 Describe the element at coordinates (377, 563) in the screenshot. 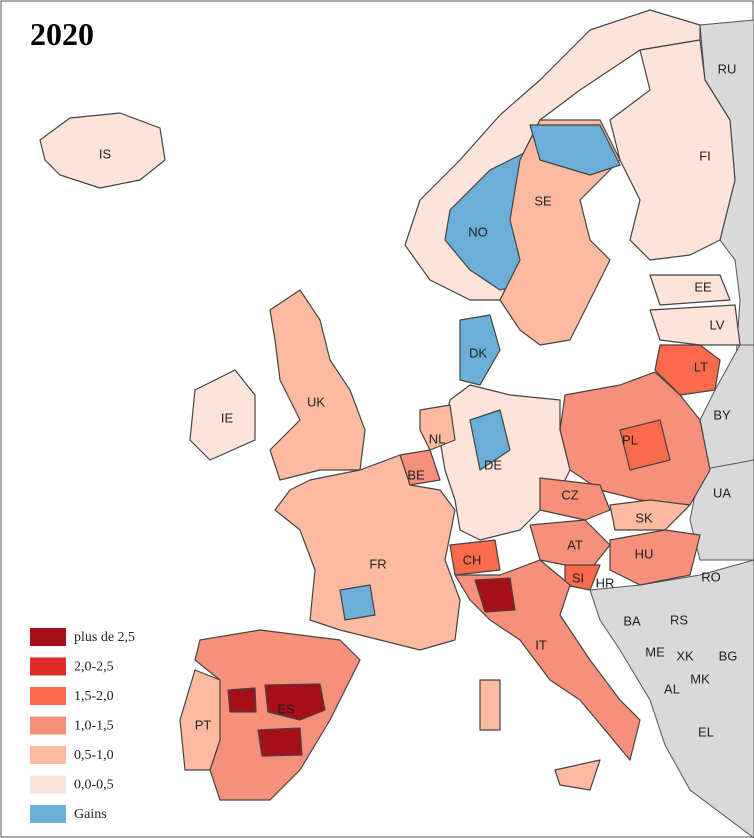

I see `country-label: FR` at that location.